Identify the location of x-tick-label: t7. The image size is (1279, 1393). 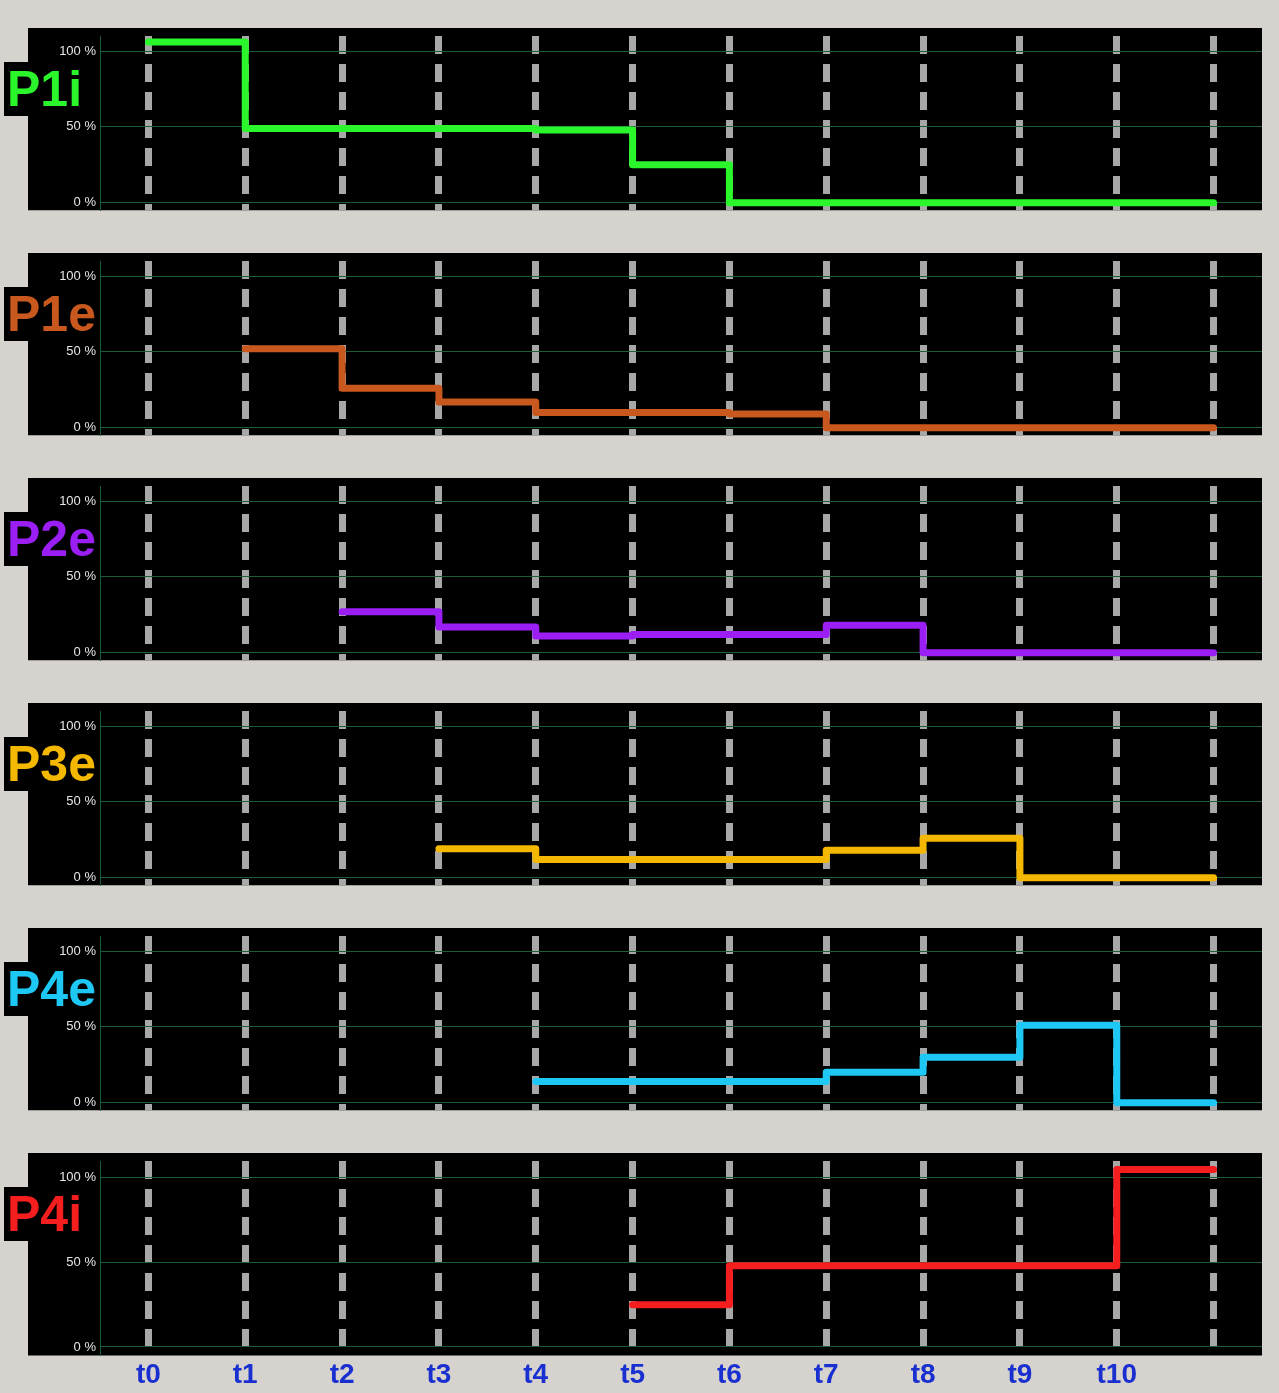
(826, 1373).